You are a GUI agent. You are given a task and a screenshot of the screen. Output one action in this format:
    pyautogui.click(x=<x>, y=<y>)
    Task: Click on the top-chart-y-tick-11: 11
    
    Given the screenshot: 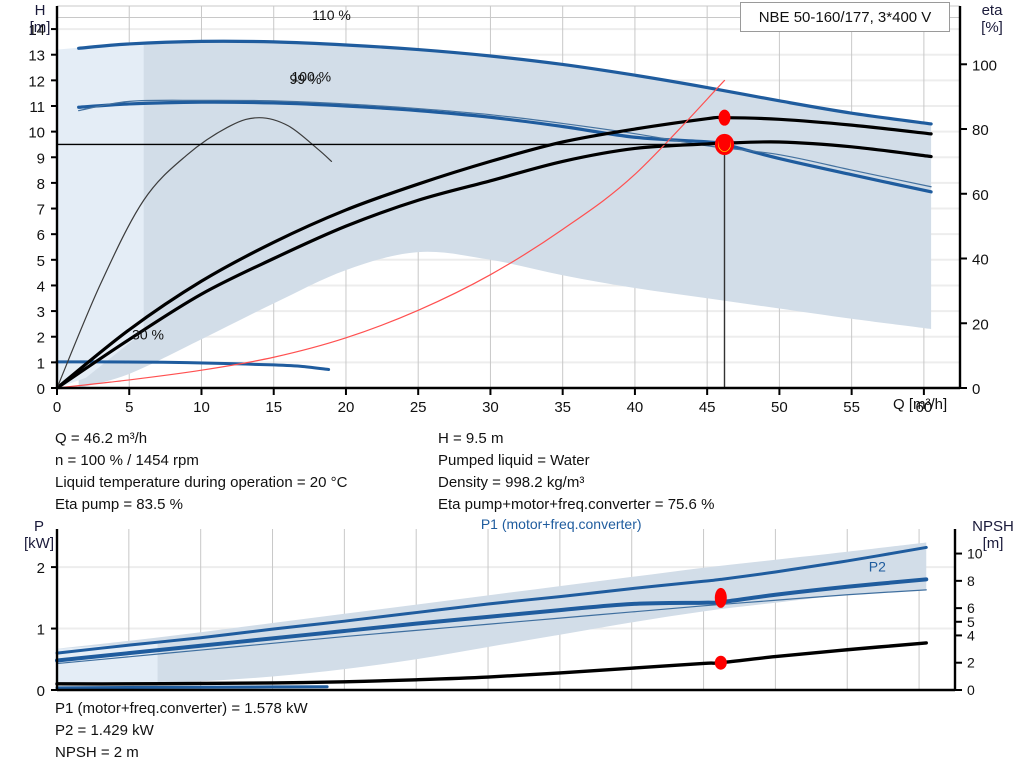 What is the action you would take?
    pyautogui.click(x=37, y=107)
    